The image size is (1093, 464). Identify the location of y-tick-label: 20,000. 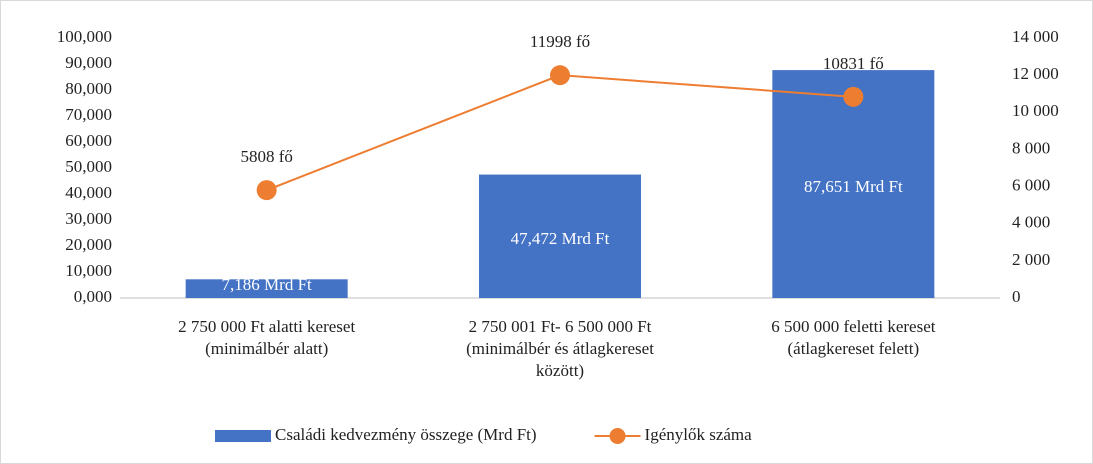
(88, 244).